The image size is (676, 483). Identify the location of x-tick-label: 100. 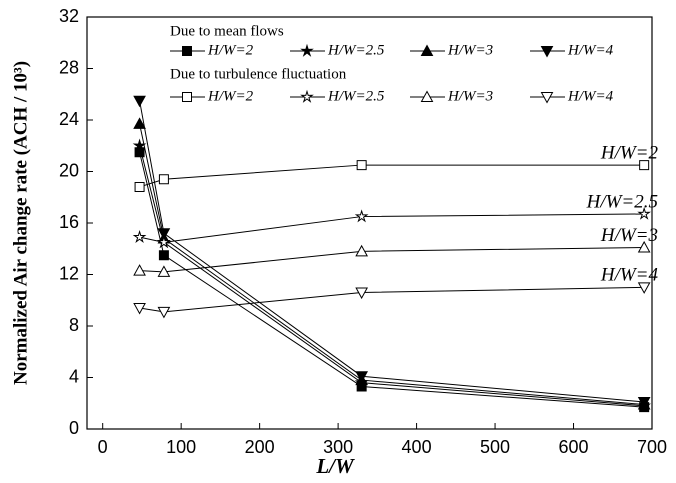
(181, 447).